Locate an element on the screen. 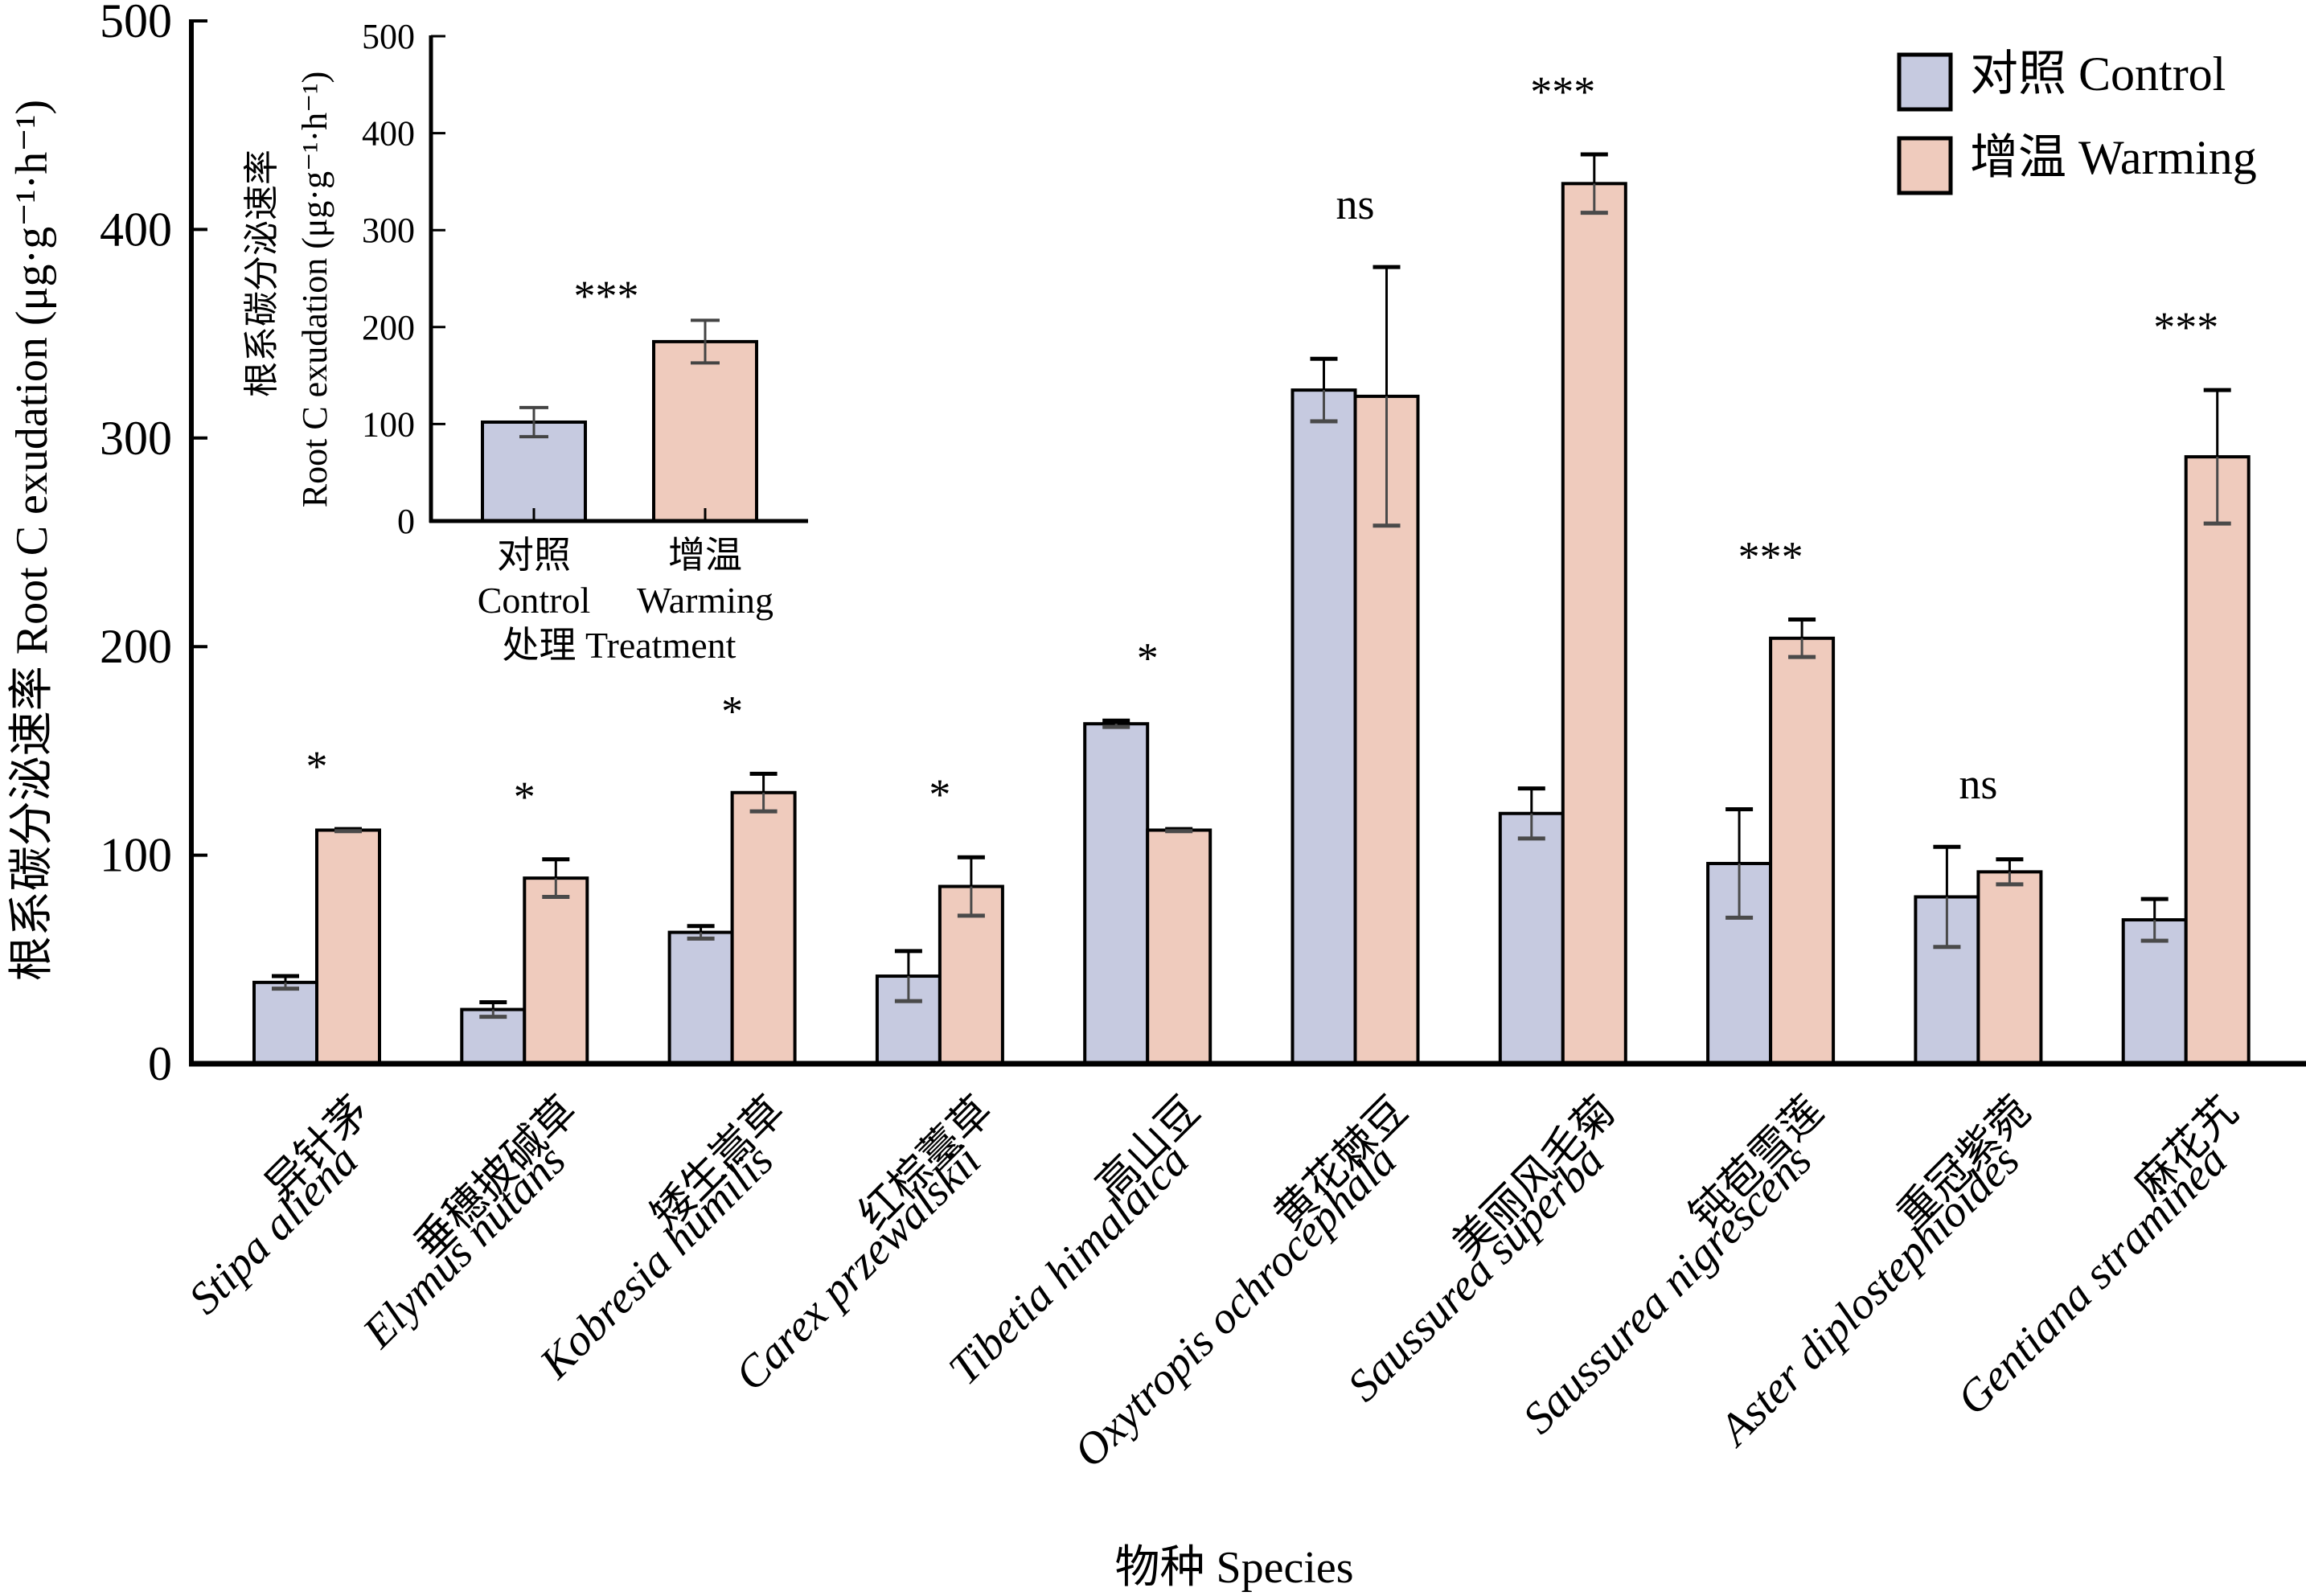 This screenshot has width=2306, height=1596. inset-y-title-cn: 根系碳分泌速率 is located at coordinates (261, 273).